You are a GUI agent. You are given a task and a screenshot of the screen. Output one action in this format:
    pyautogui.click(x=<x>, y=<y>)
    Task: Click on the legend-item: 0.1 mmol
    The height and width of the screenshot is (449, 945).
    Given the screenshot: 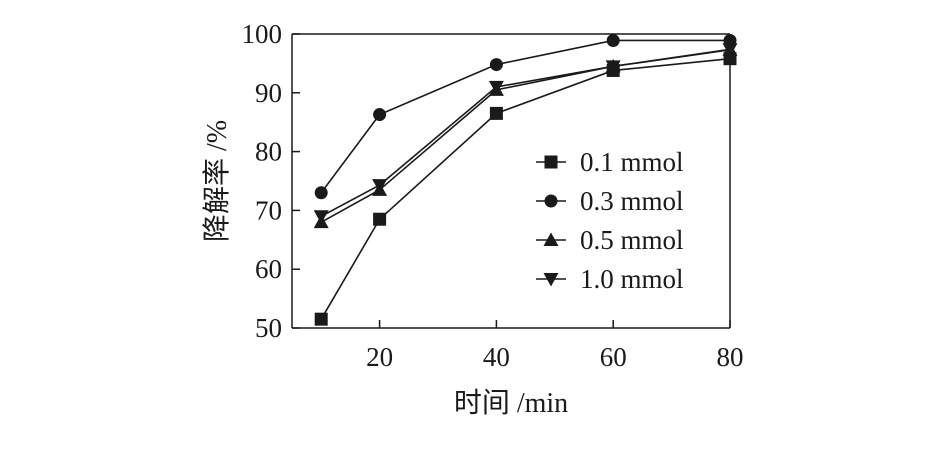 What is the action you would take?
    pyautogui.click(x=610, y=162)
    